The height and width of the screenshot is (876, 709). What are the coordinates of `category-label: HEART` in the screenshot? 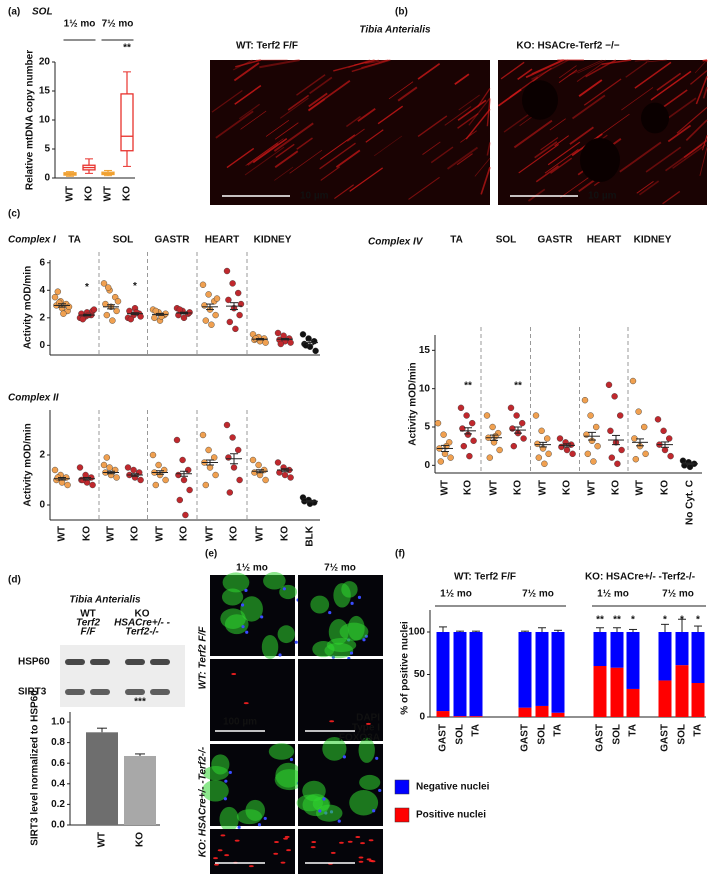 It's located at (222, 240).